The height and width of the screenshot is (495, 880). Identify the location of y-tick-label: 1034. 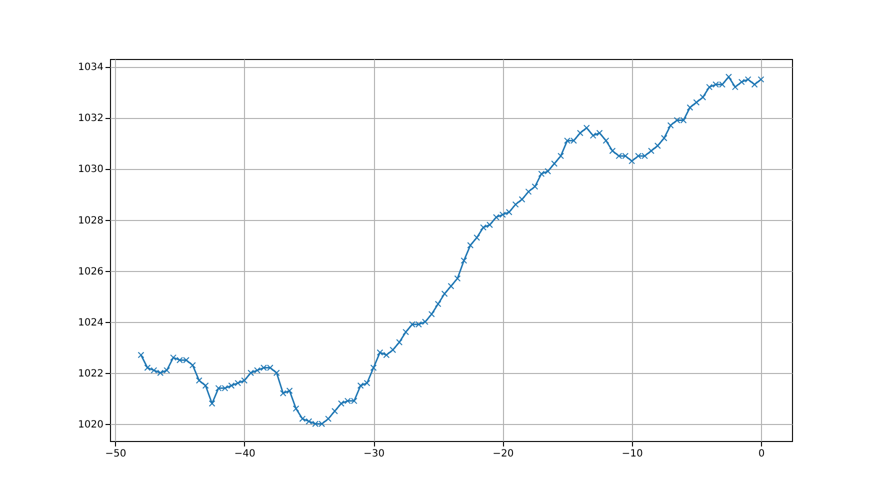
(91, 68).